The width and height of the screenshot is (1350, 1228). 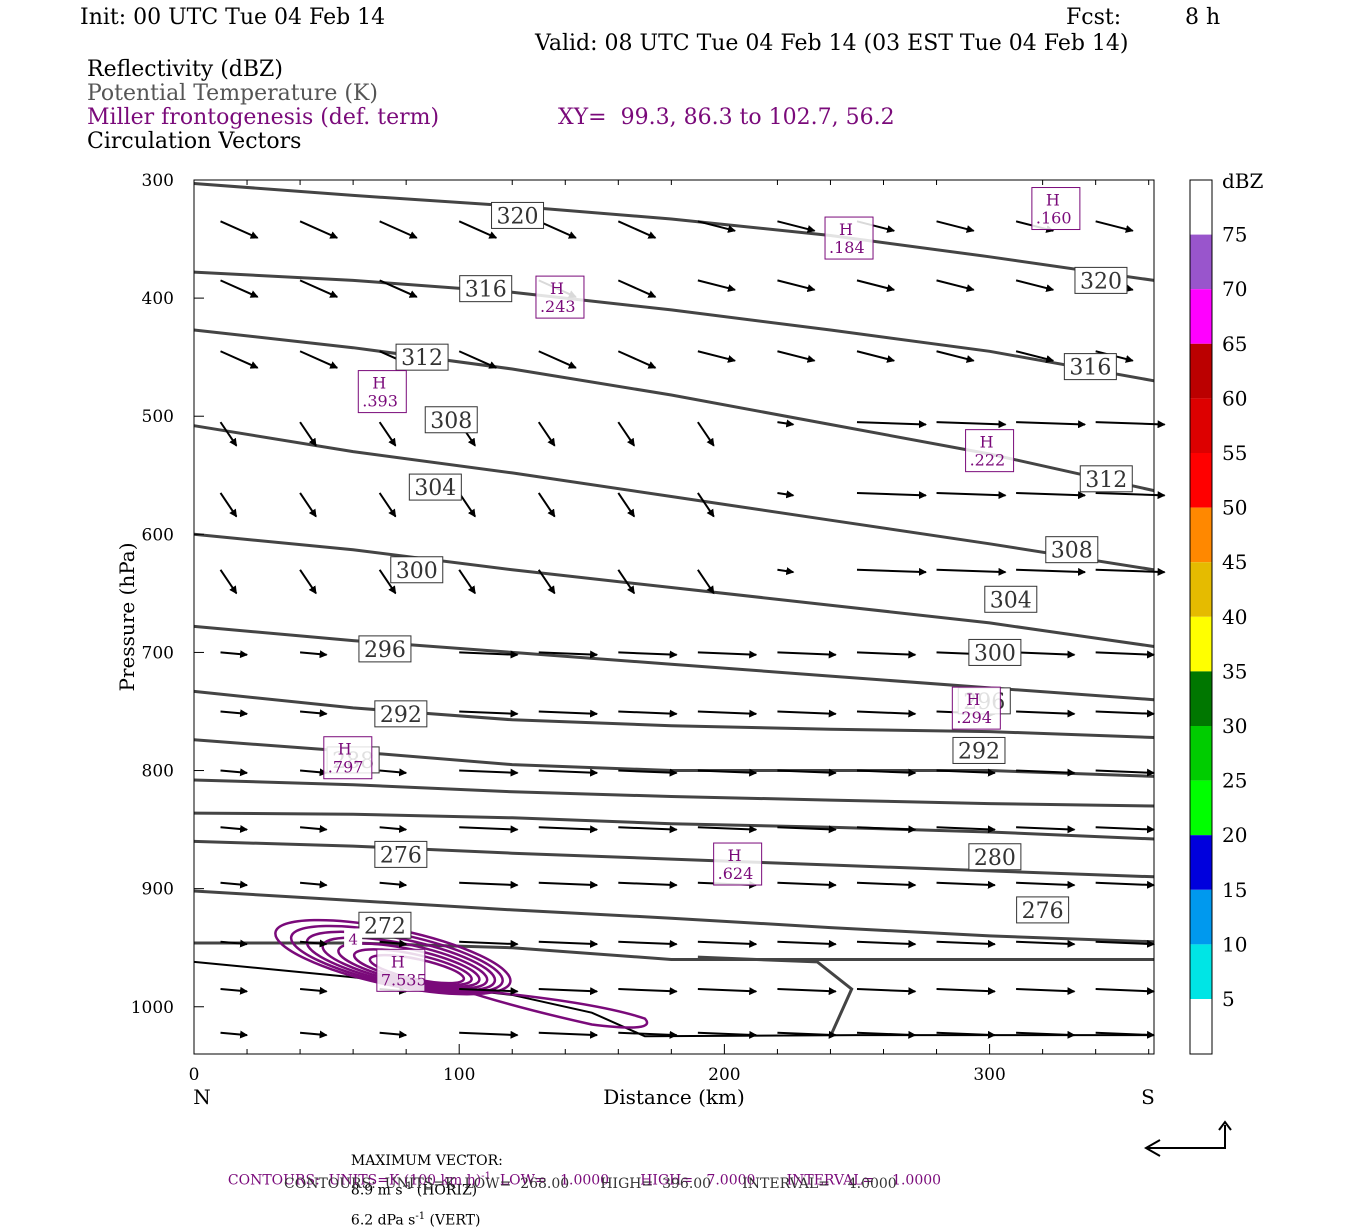 I want to click on theta-label: 272, so click(x=385, y=926).